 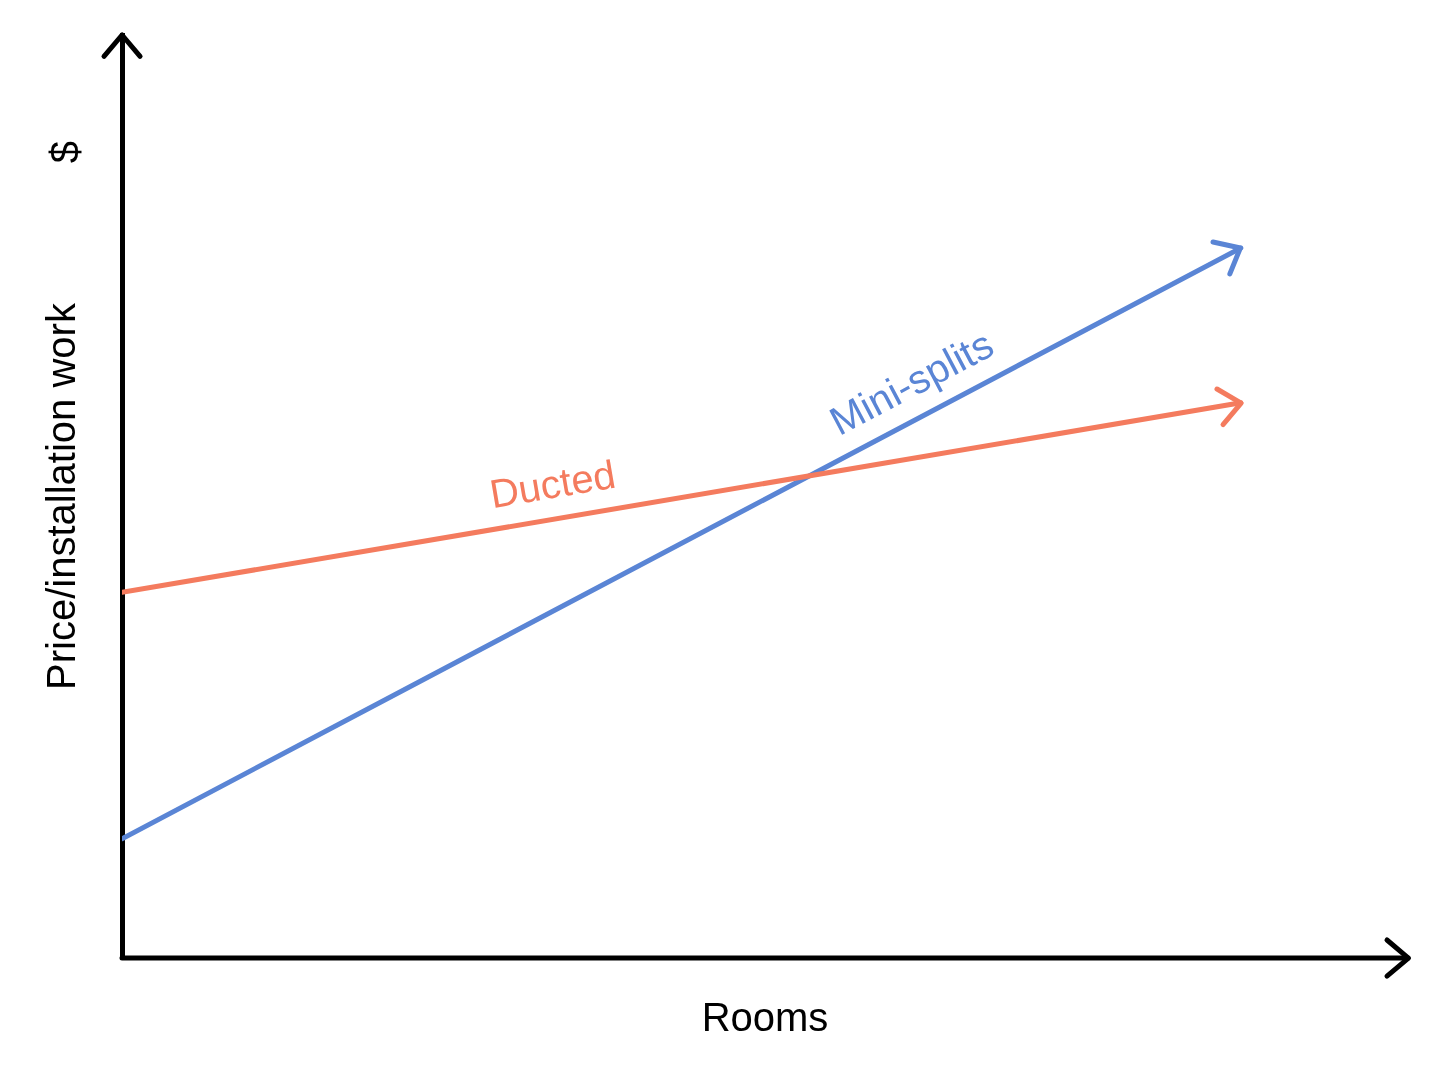 What do you see at coordinates (61, 496) in the screenshot?
I see `y-axis-title: Price/installation work` at bounding box center [61, 496].